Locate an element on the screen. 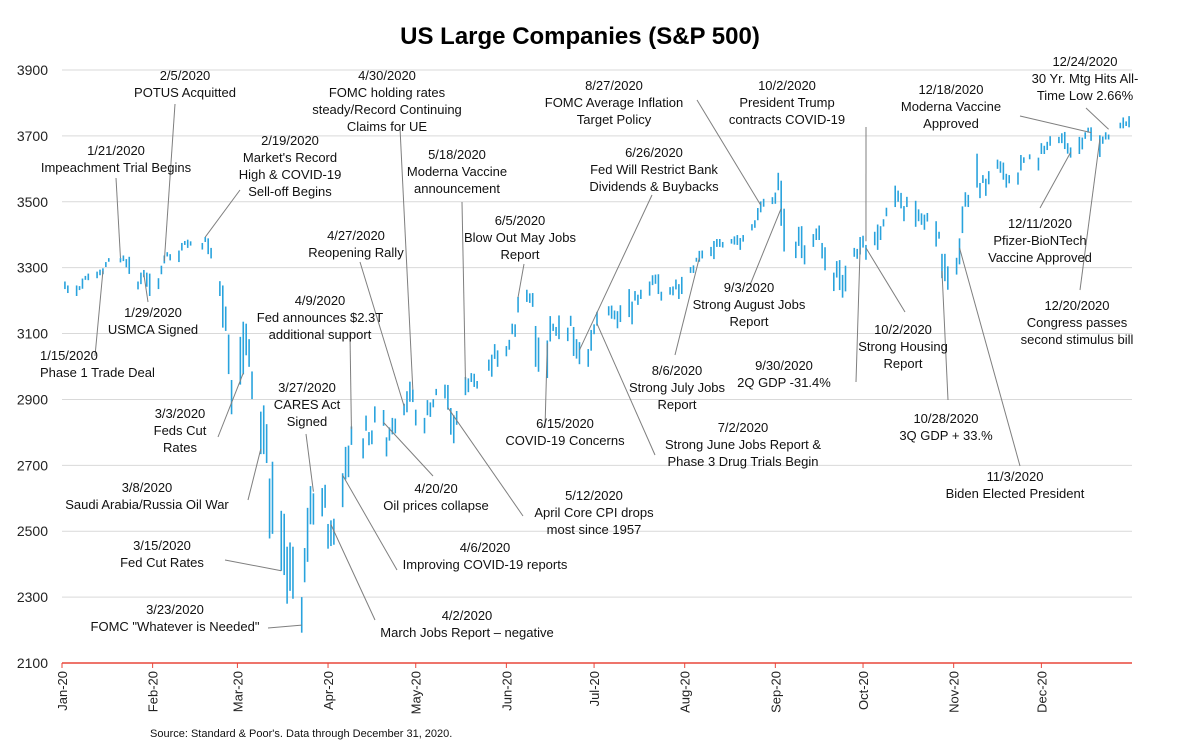 The image size is (1200, 756). annotation-line: 1/21/2020 is located at coordinates (116, 150).